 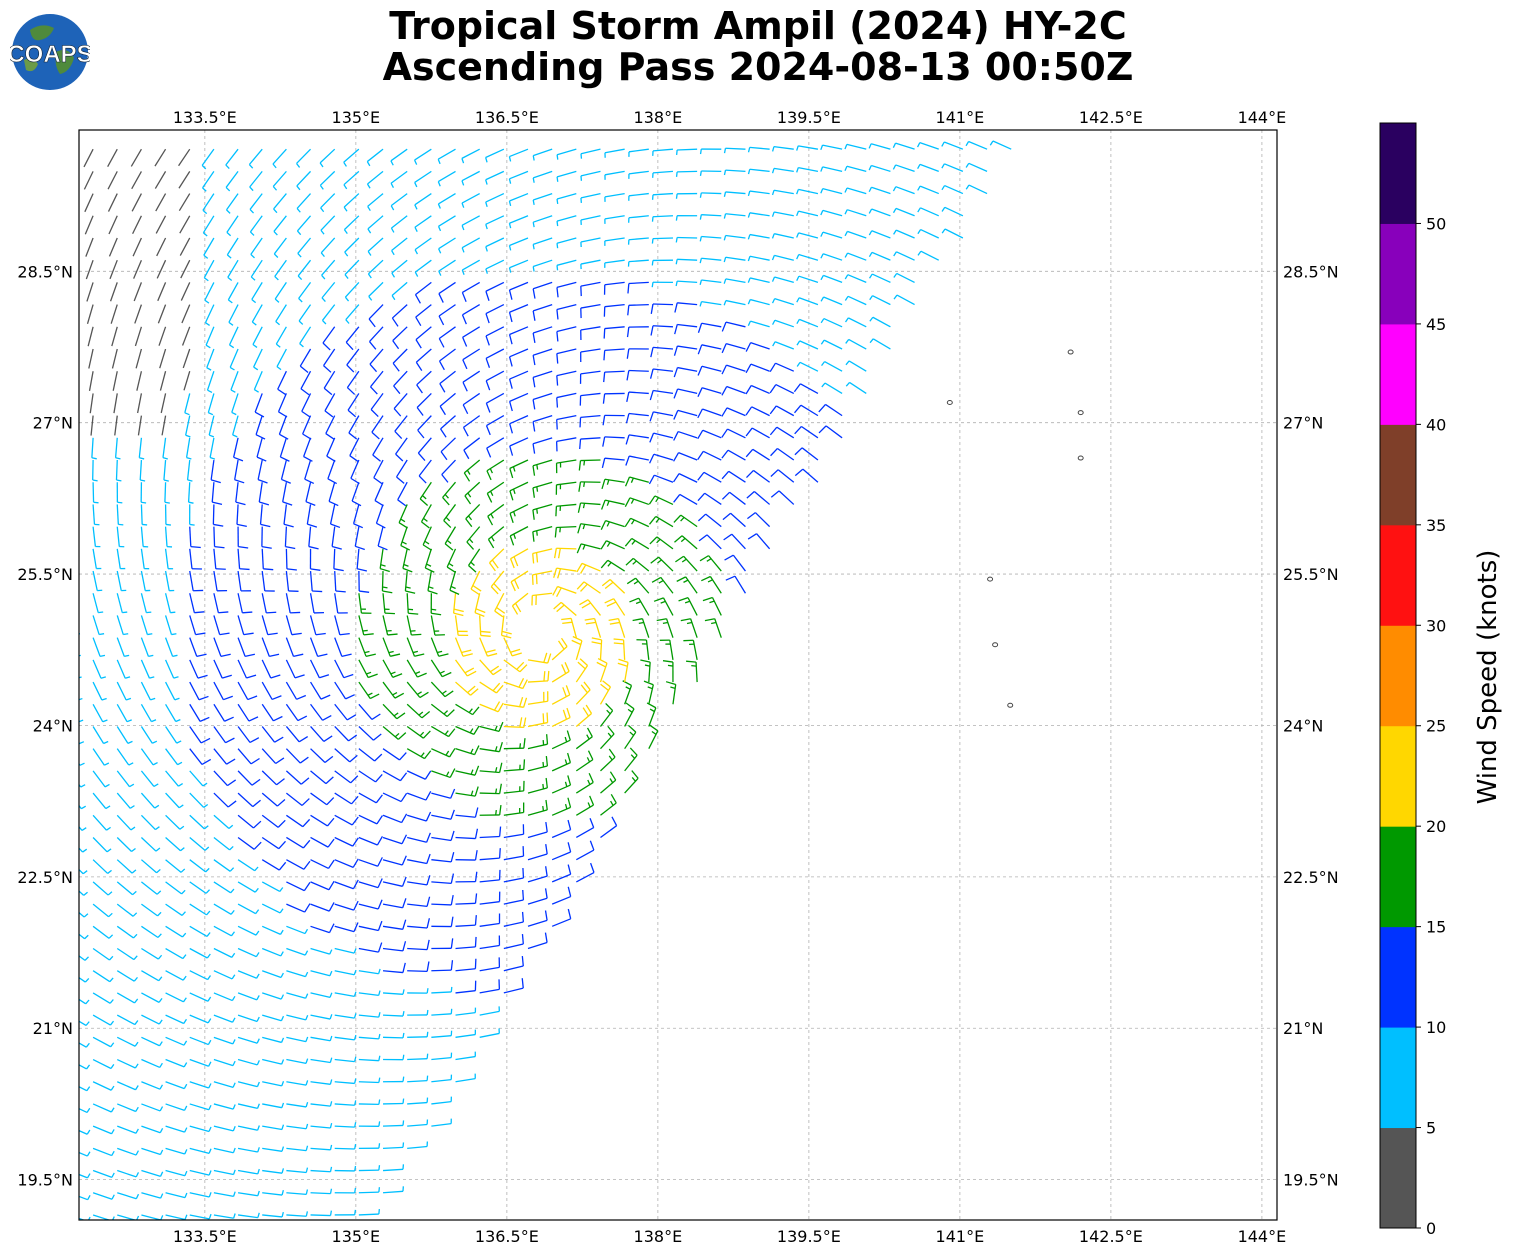 What do you see at coordinates (50, 52) in the screenshot?
I see `coaps-logo: COAPS` at bounding box center [50, 52].